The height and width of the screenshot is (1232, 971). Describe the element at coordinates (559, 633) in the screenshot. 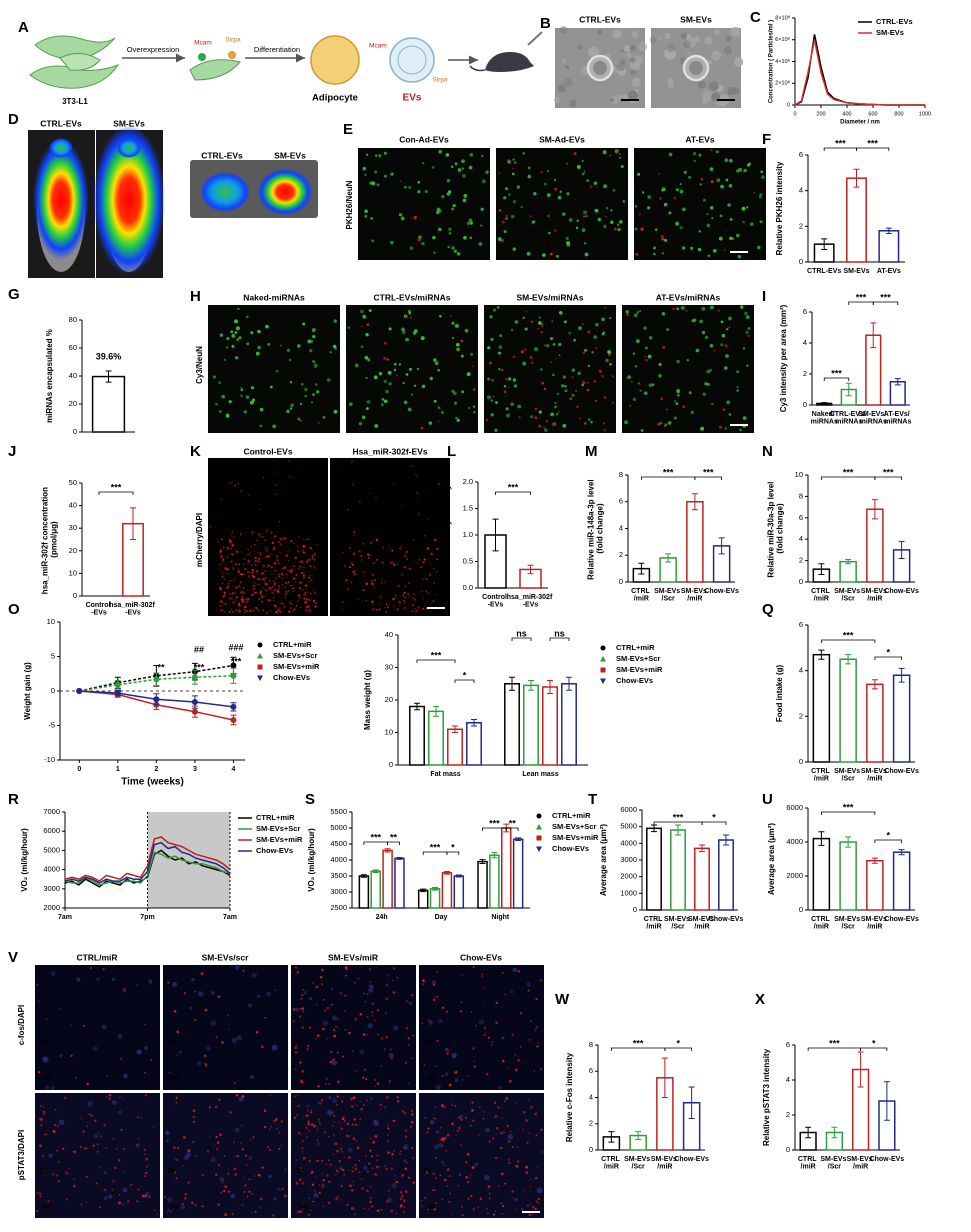

I see `significance-label: ns` at that location.